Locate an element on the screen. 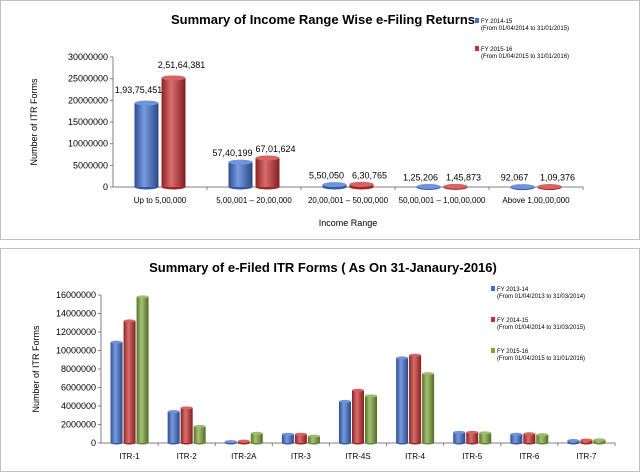 The image size is (640, 473). y-tick-label: 15000000 is located at coordinates (88, 122).